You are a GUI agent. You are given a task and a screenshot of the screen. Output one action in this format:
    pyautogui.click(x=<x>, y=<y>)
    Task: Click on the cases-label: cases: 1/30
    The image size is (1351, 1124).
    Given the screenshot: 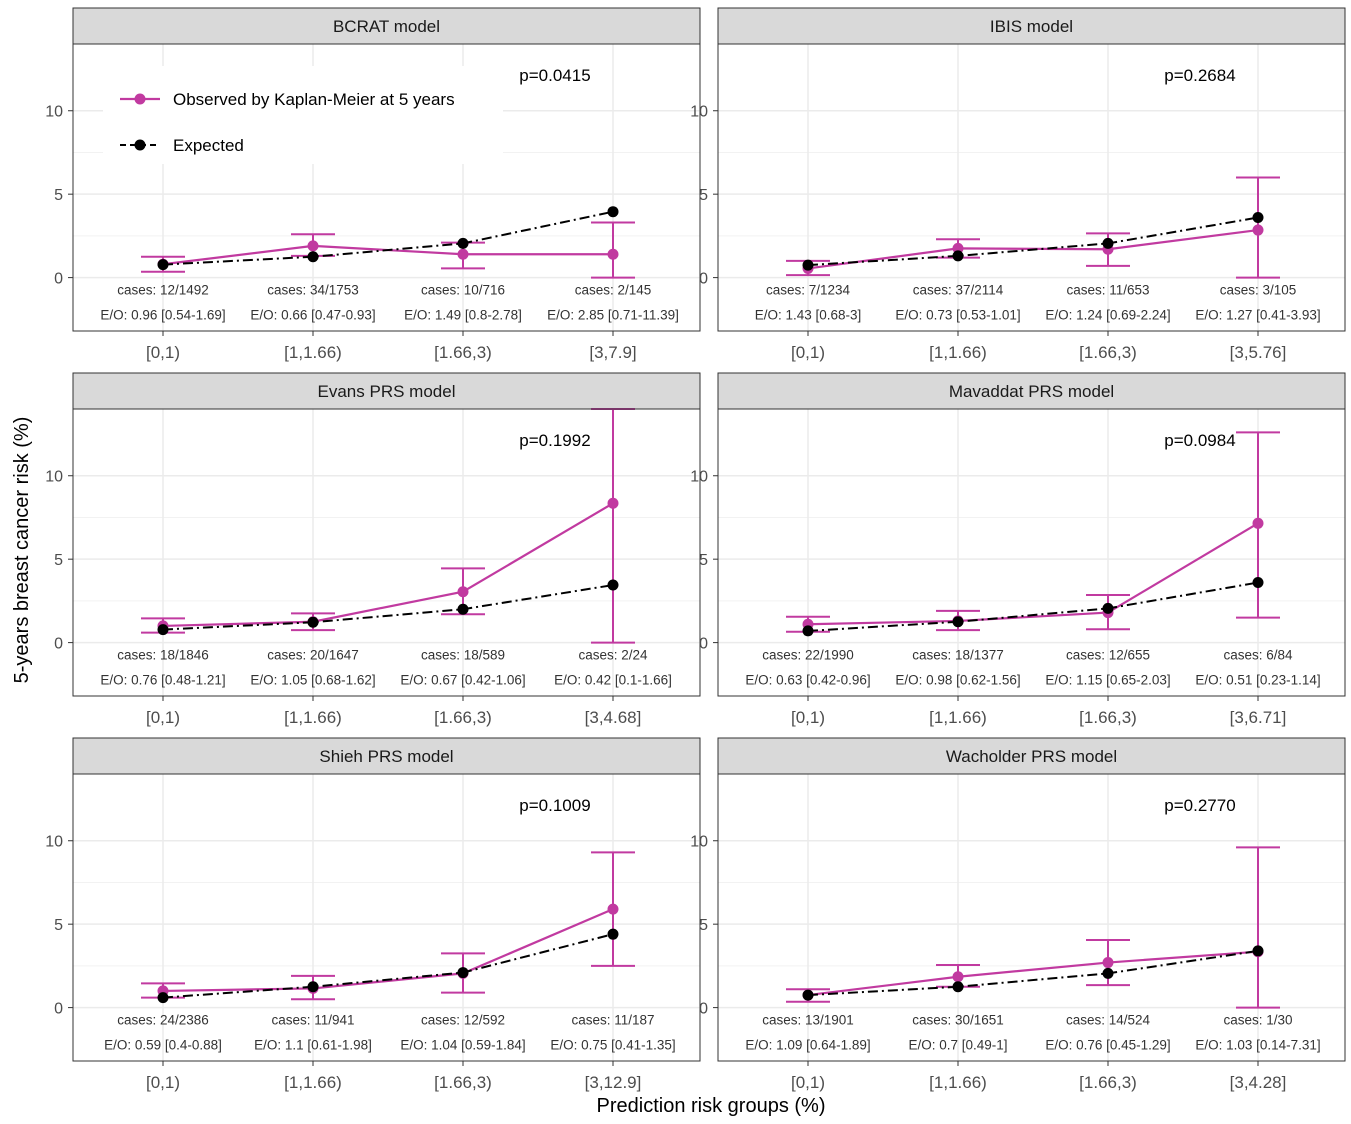 What is the action you would take?
    pyautogui.click(x=1257, y=1019)
    